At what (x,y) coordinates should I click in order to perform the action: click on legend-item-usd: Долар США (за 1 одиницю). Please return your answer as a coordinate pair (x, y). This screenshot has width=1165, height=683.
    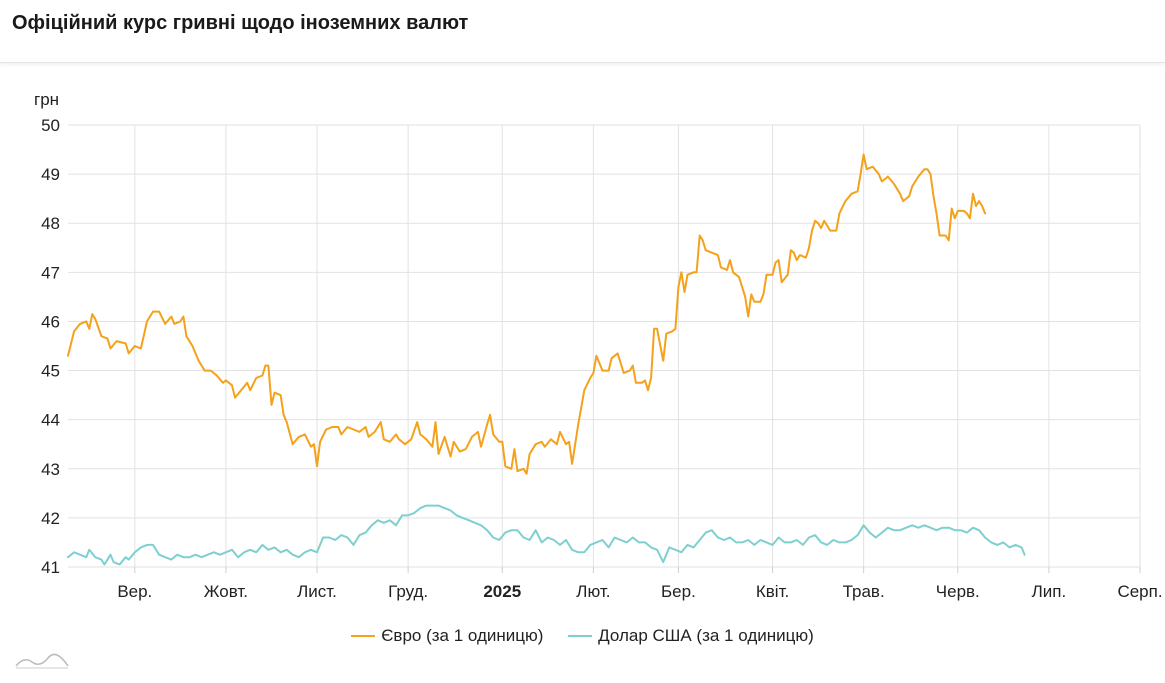
    Looking at the image, I should click on (691, 636).